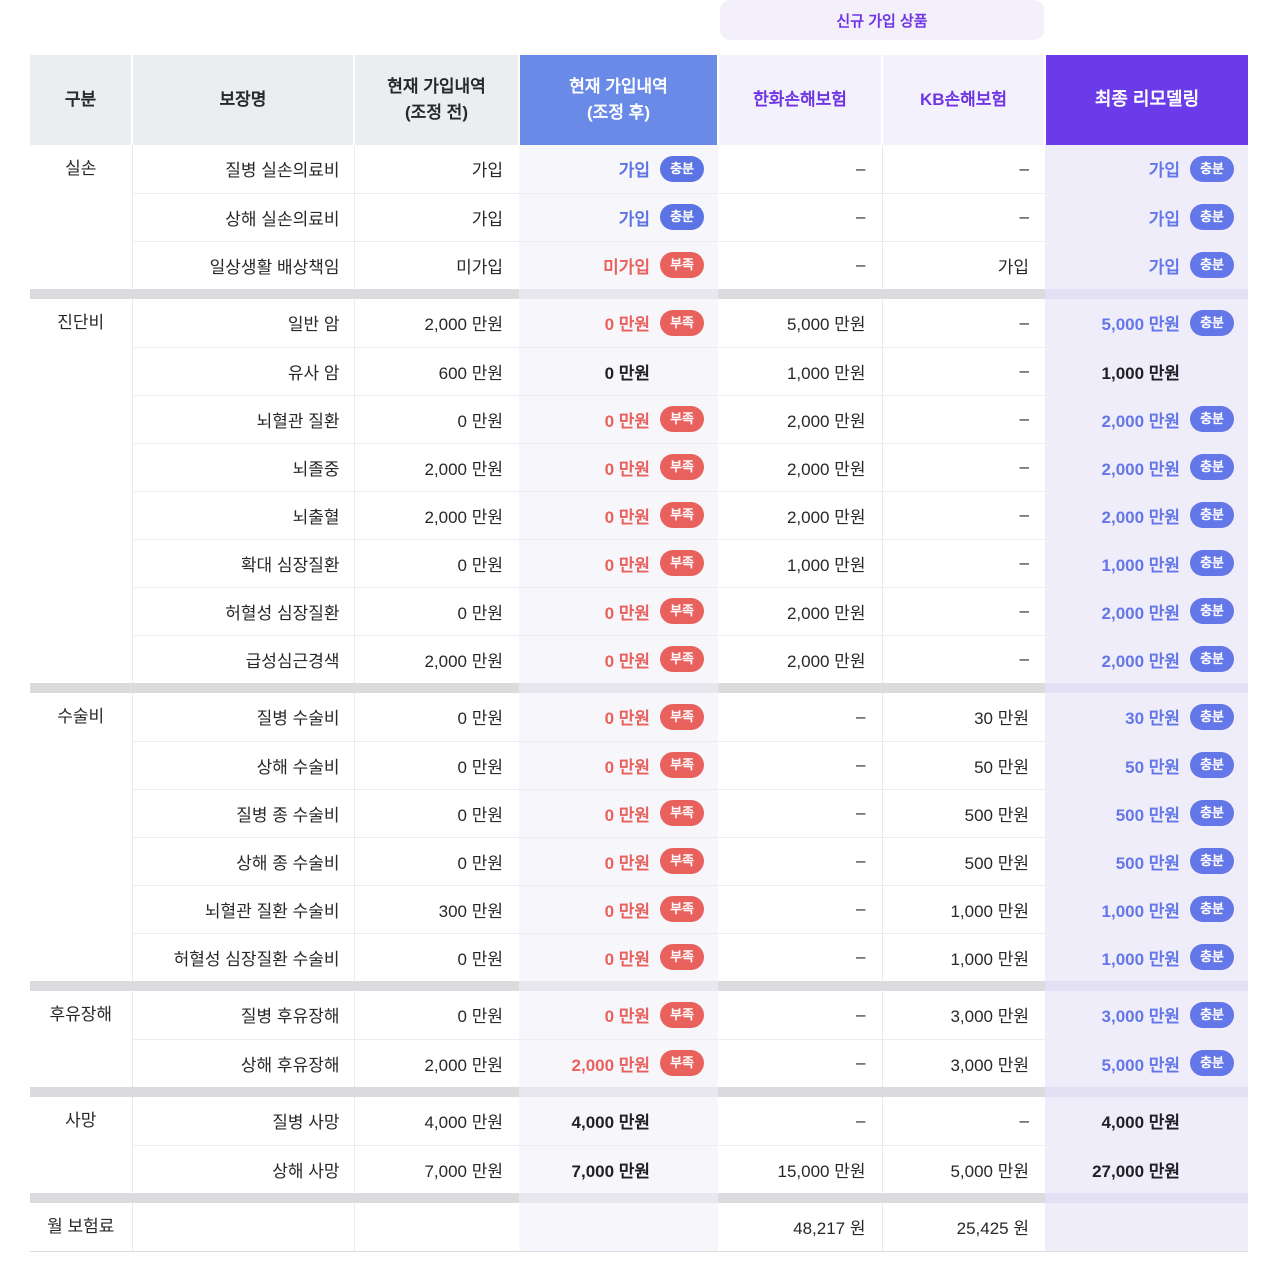 The image size is (1280, 1271). Describe the element at coordinates (243, 418) in the screenshot. I see `coverage-name-cell: 뇌혈관 질환` at that location.